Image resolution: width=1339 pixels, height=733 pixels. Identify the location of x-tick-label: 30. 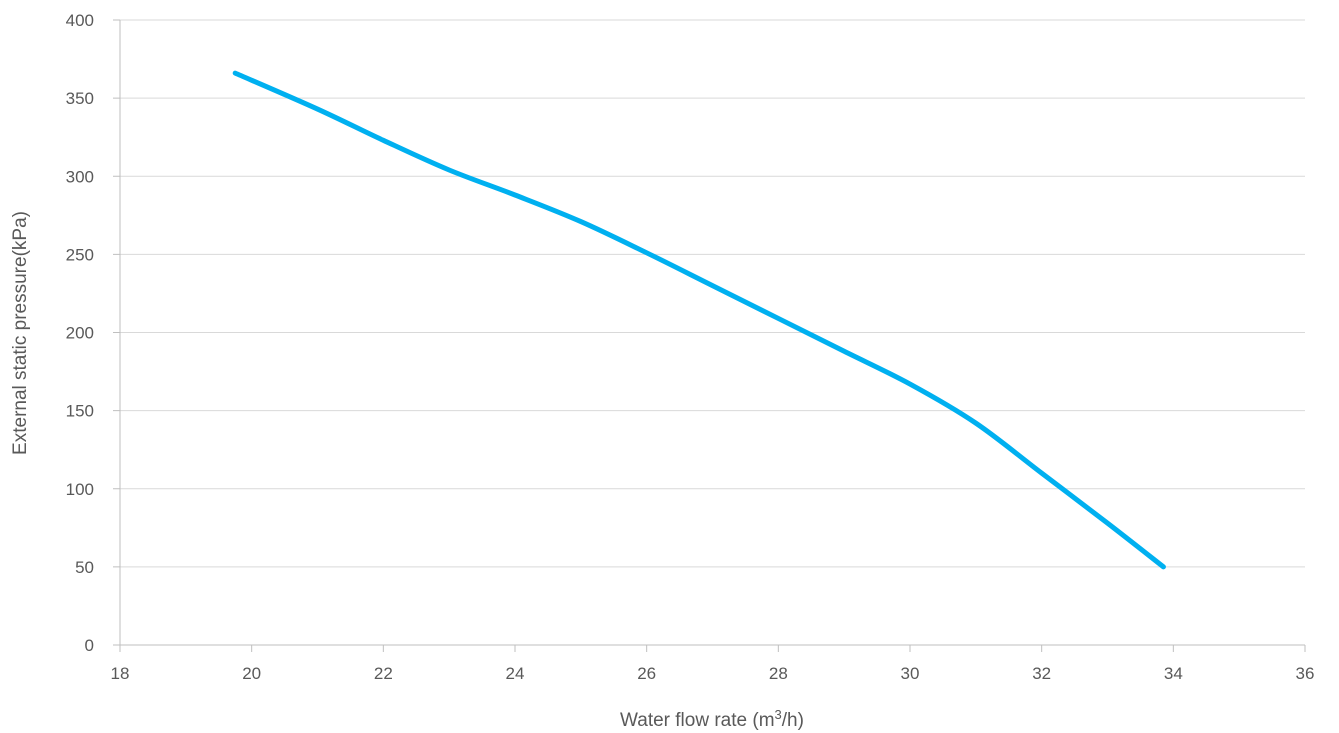
(910, 673).